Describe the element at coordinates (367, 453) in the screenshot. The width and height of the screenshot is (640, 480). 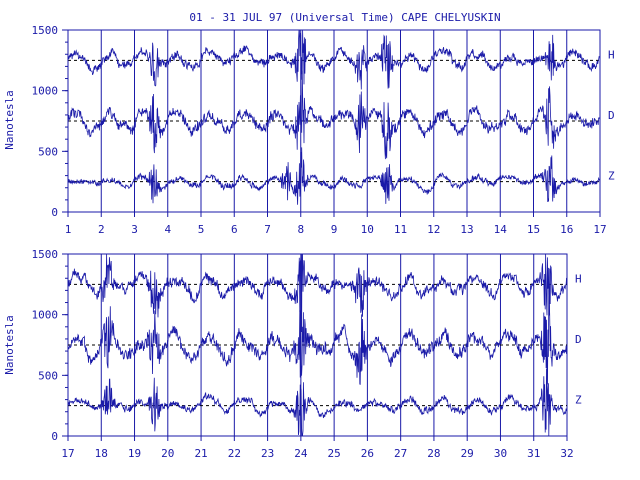
I see `x-tick-label: 26` at that location.